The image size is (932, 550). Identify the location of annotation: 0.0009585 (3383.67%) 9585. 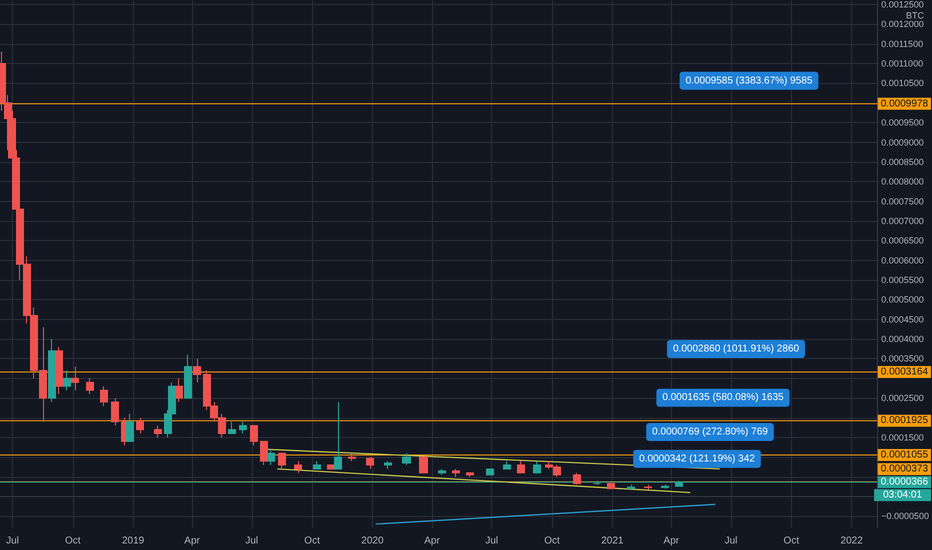
(749, 80).